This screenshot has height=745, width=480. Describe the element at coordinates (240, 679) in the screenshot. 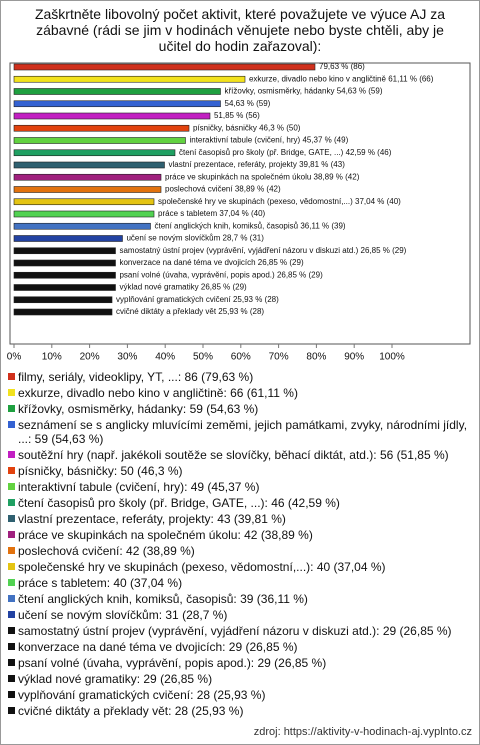

I see `legend-item: výklad nové gramatiky: 29 (26,85 %)` at that location.